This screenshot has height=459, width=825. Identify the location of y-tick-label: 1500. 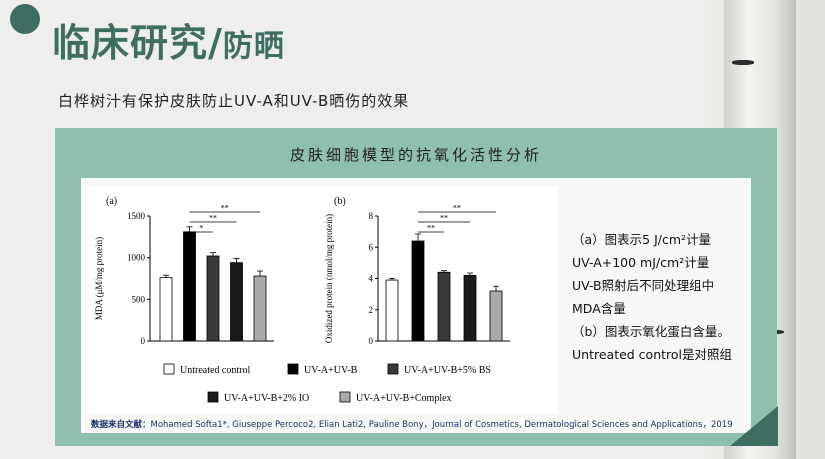
(136, 216).